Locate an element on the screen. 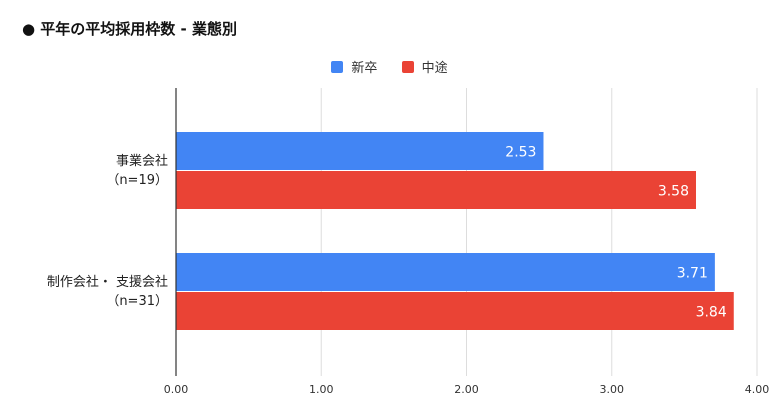 The height and width of the screenshot is (418, 779). data-label-shinsotsu-1: 3.71 is located at coordinates (692, 274).